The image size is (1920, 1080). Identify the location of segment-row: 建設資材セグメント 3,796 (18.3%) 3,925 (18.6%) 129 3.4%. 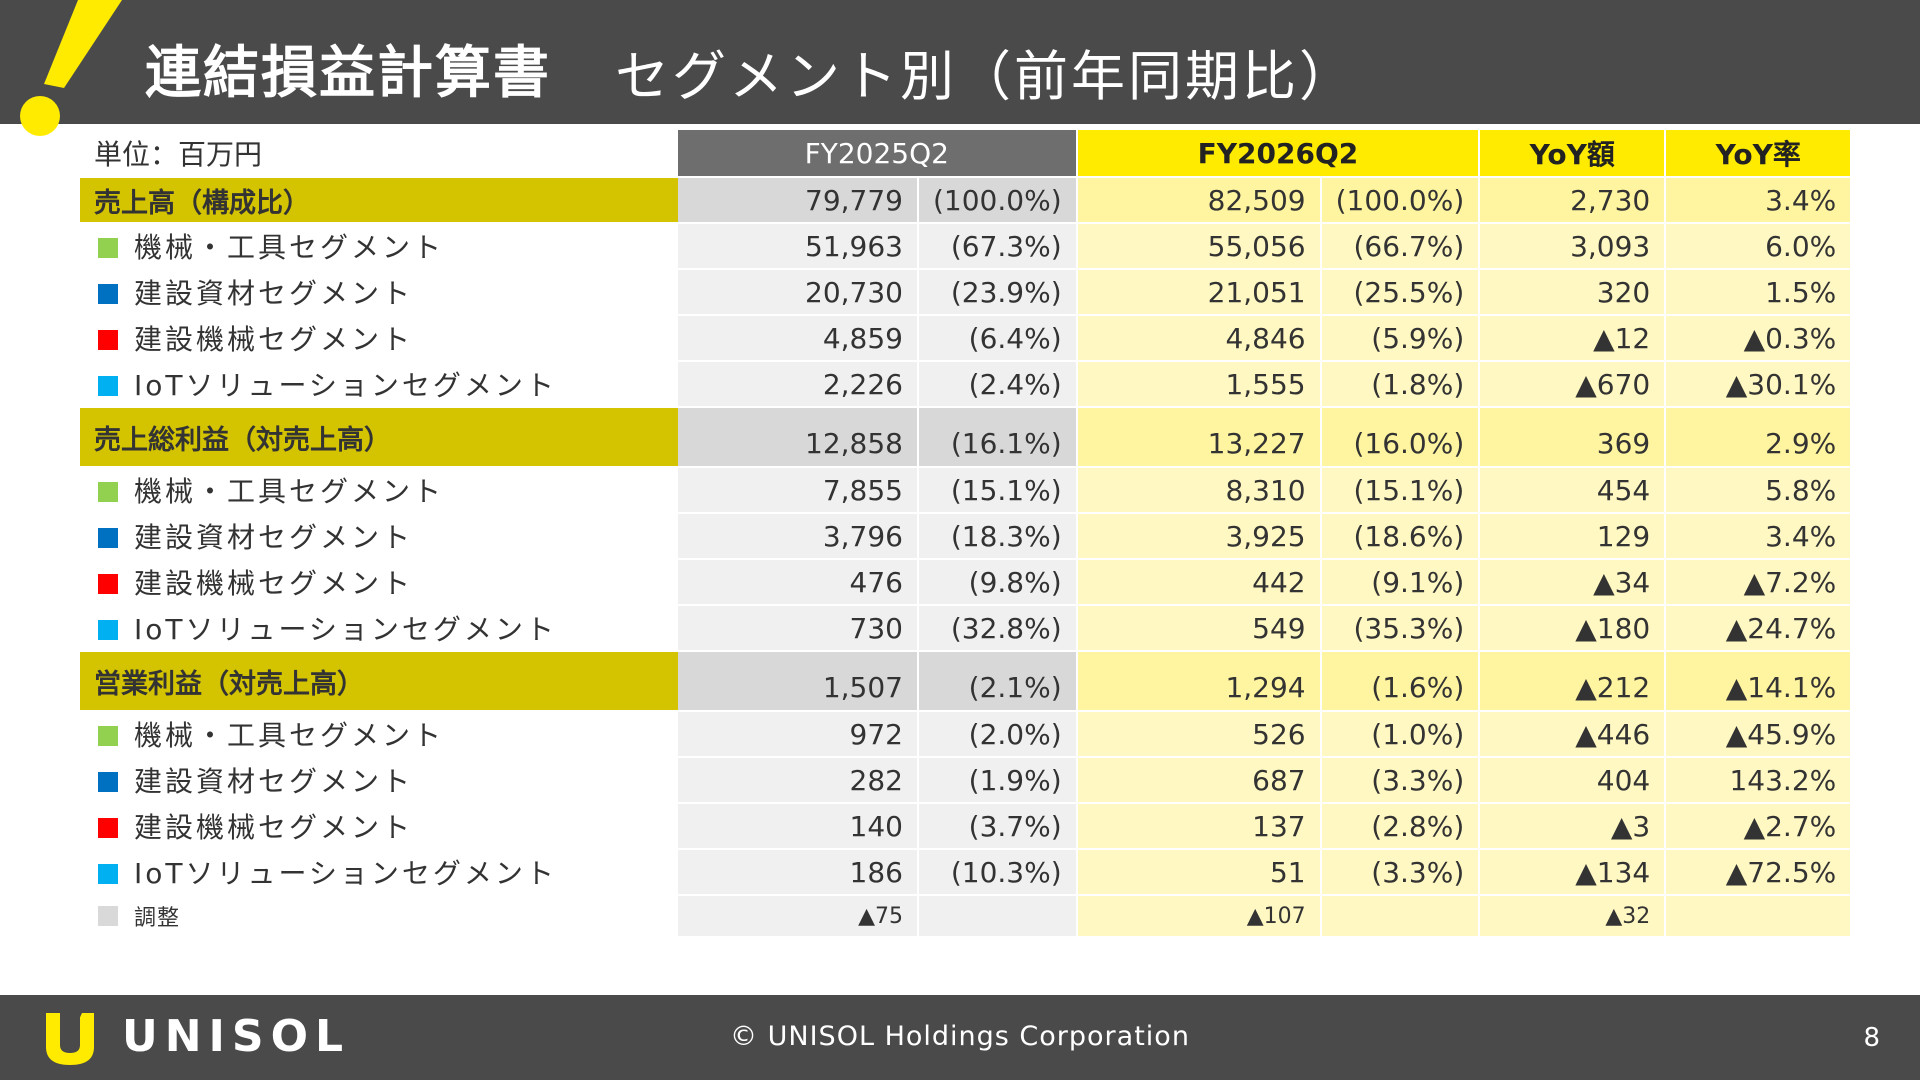
(966, 536).